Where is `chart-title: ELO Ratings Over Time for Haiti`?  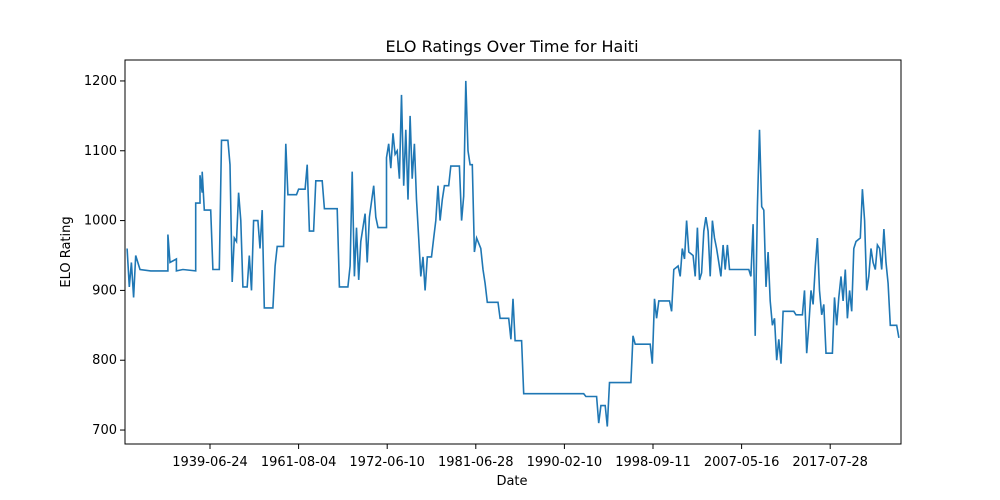 chart-title: ELO Ratings Over Time for Haiti is located at coordinates (511, 46).